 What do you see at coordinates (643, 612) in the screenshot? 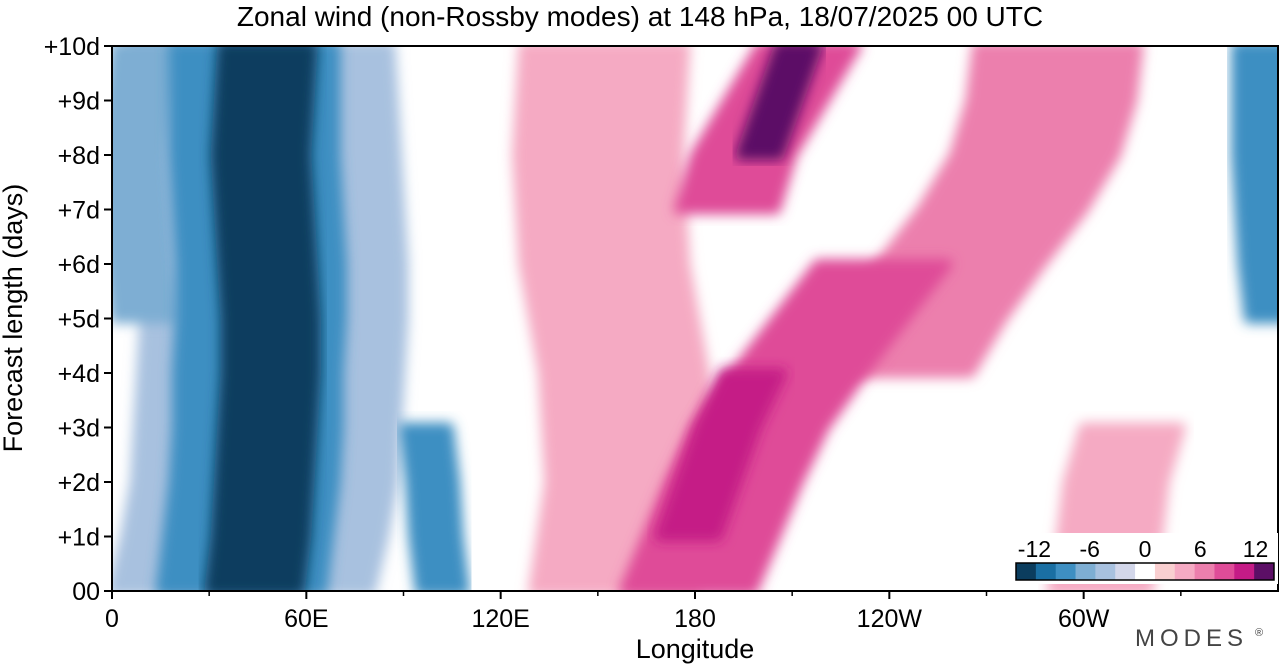
I see `x-axis: 0 60E 120E 180 120W 60W` at bounding box center [643, 612].